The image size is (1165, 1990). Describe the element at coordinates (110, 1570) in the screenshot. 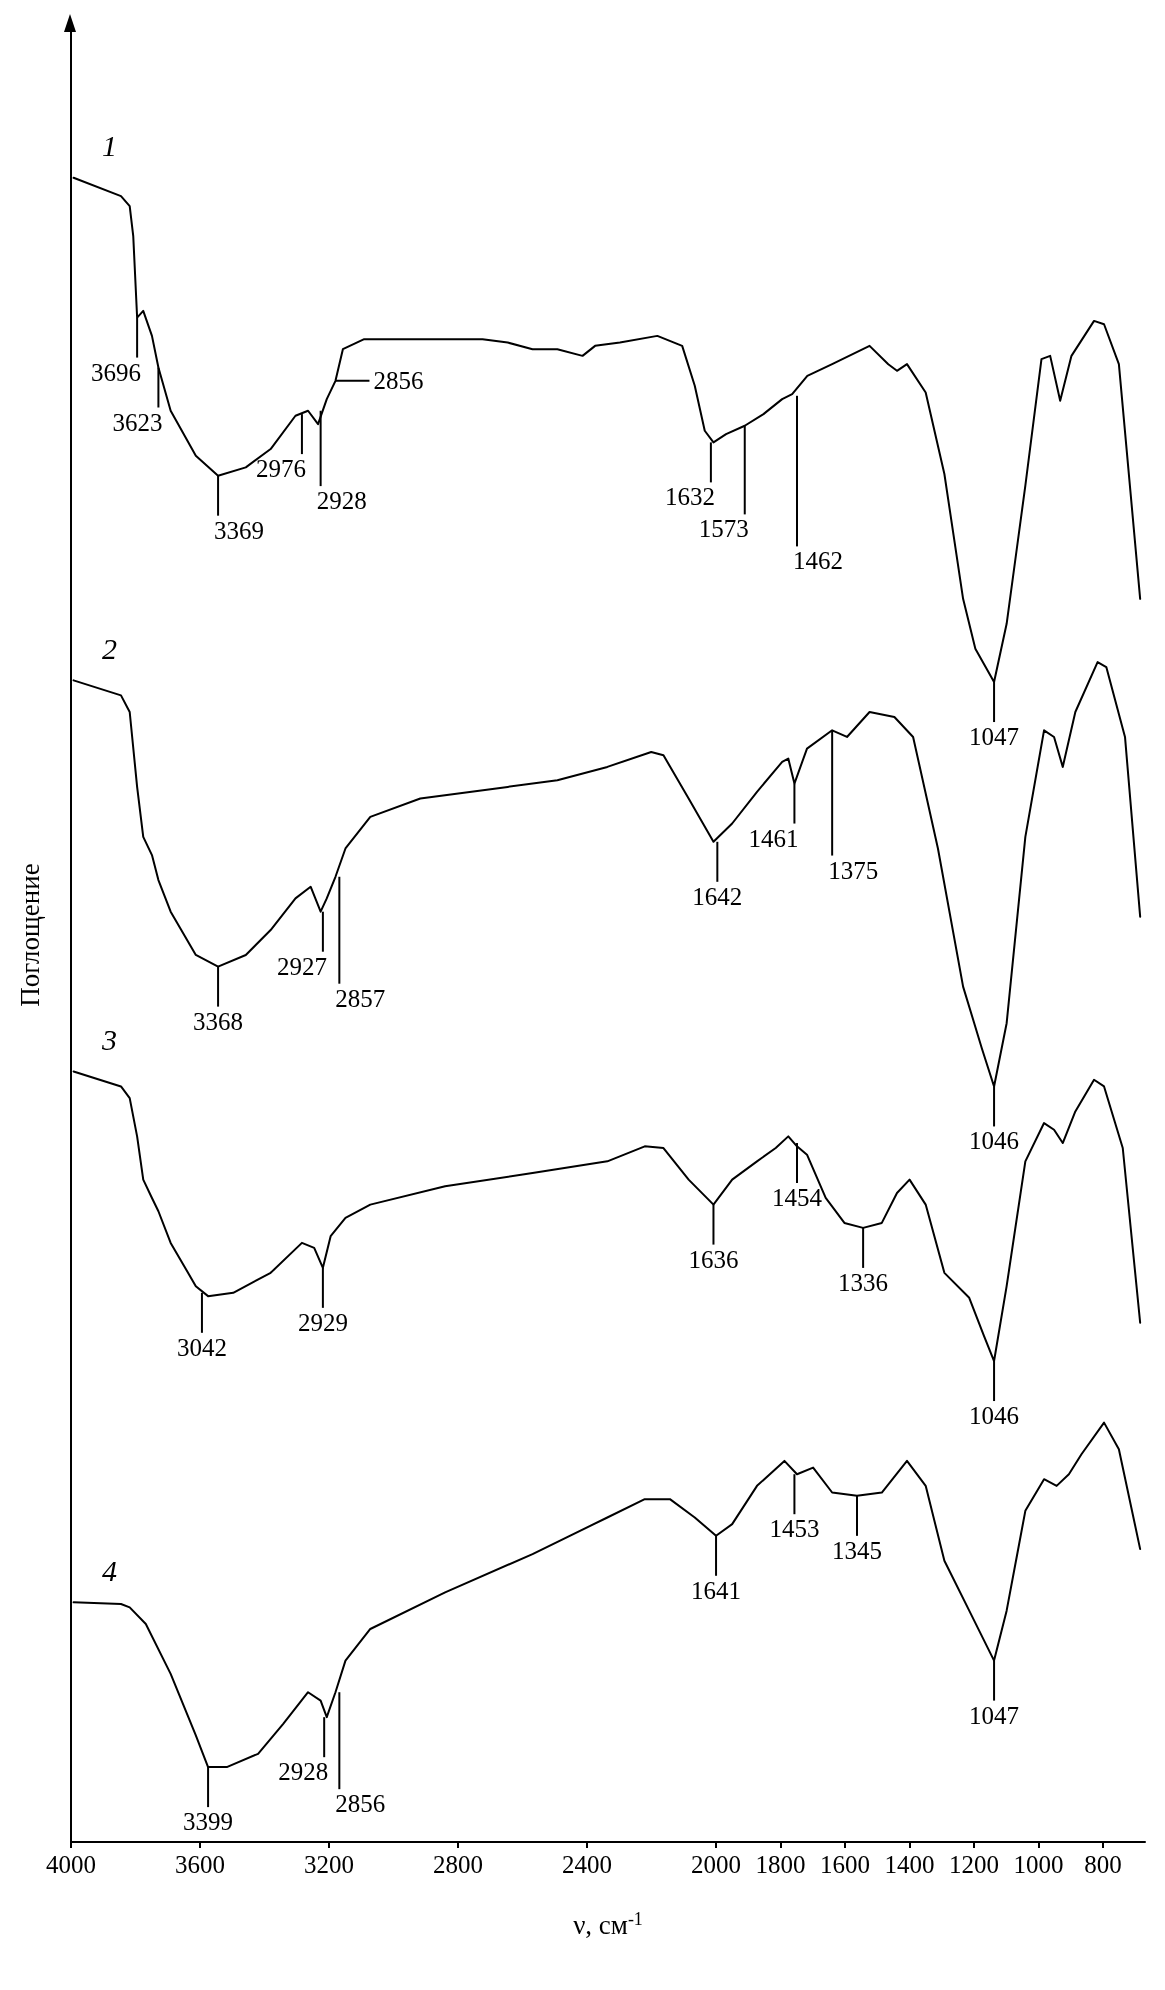

I see `series-label: 4` at that location.